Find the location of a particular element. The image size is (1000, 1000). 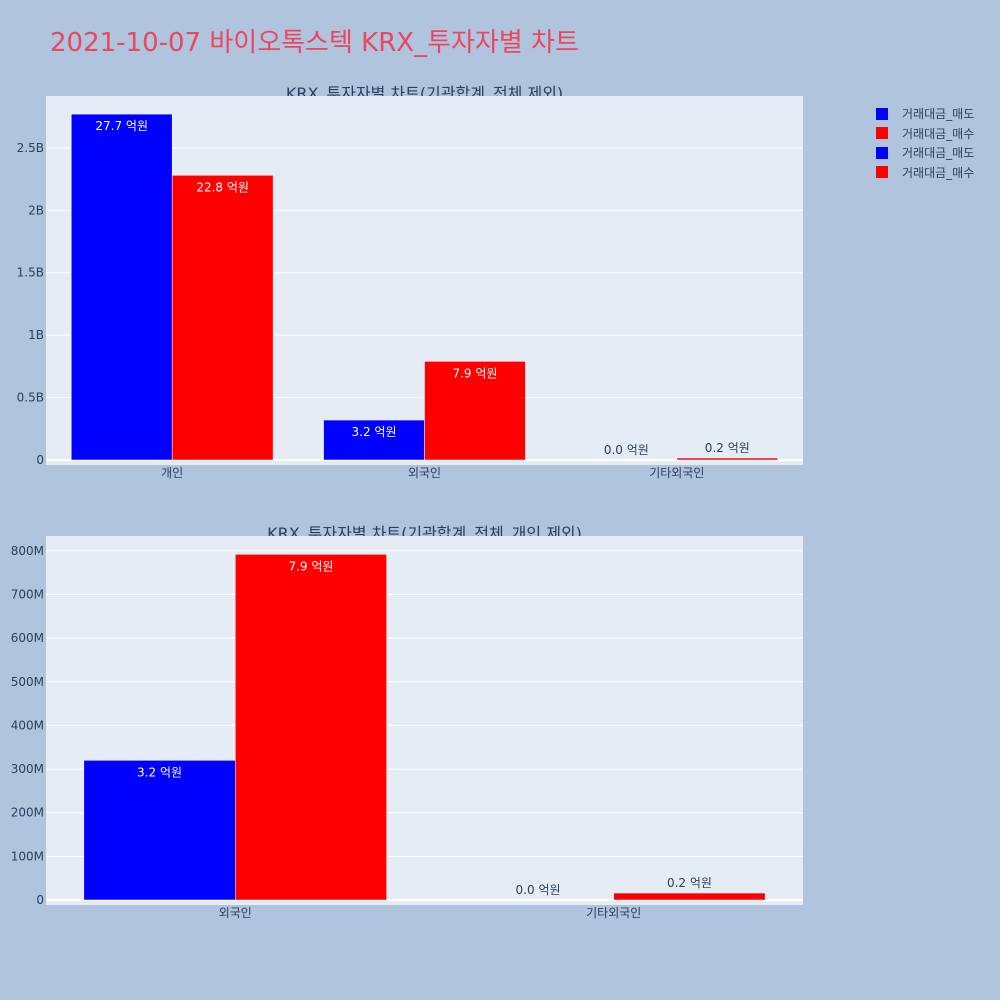

y-tick-label: 1.5B is located at coordinates (30, 273).